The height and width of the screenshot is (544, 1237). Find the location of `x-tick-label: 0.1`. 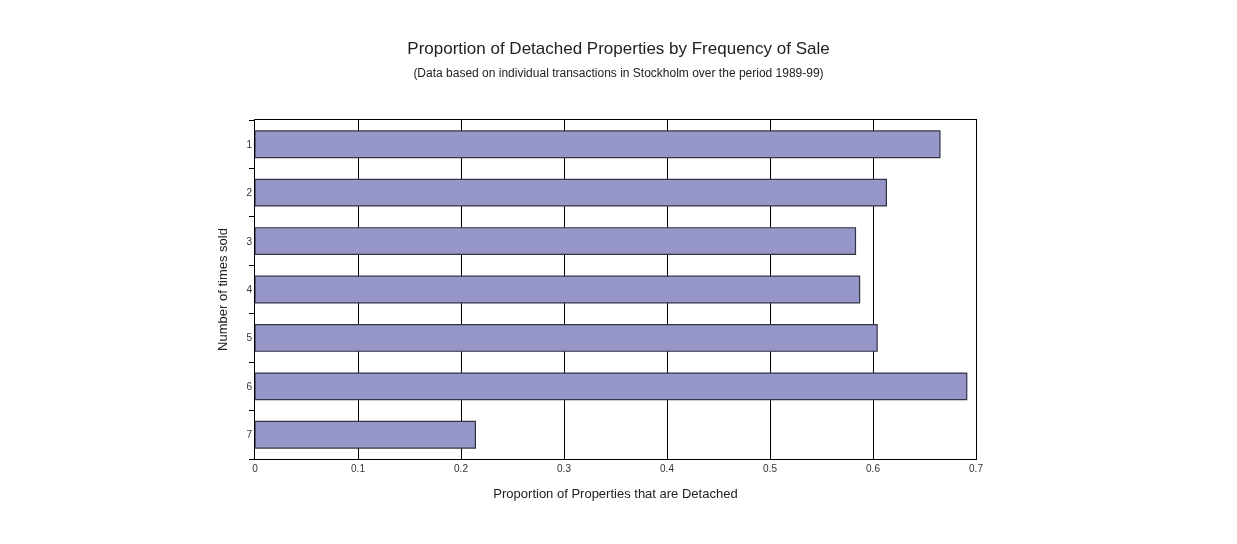

x-tick-label: 0.1 is located at coordinates (358, 468).